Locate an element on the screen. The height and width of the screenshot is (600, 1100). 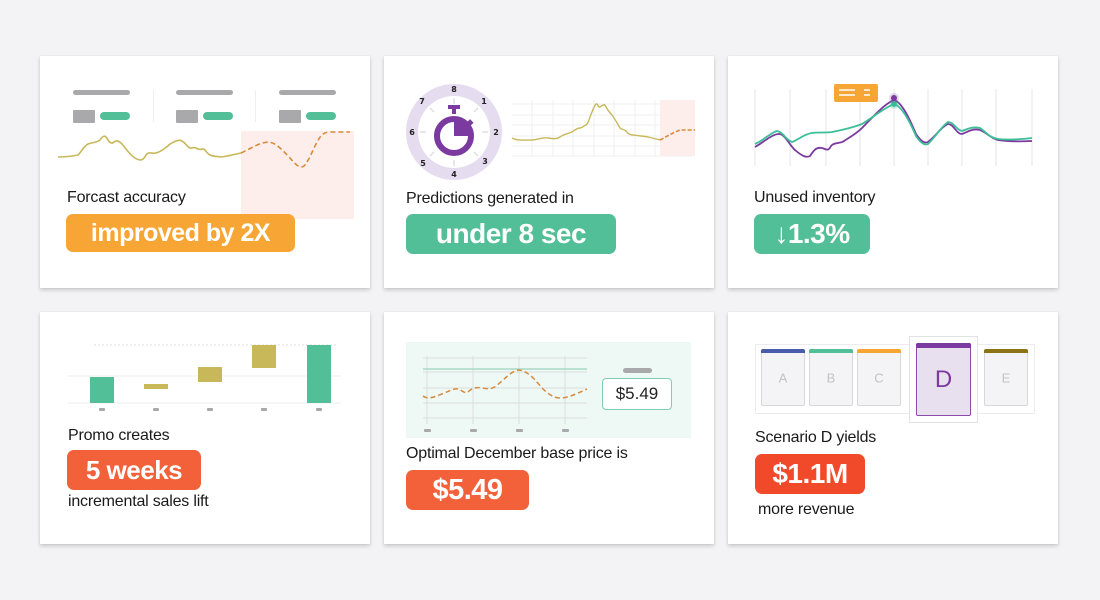
clock-number-4: 4 is located at coordinates (454, 174).